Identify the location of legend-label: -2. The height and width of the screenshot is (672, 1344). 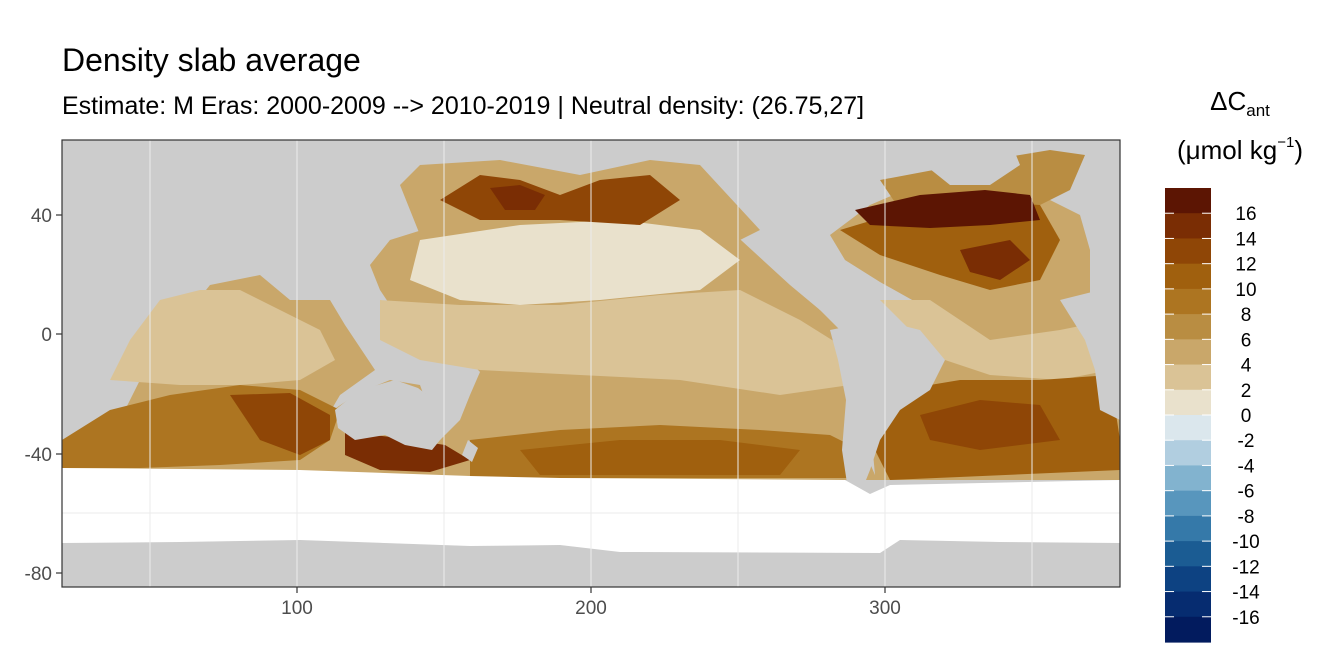
(1246, 441).